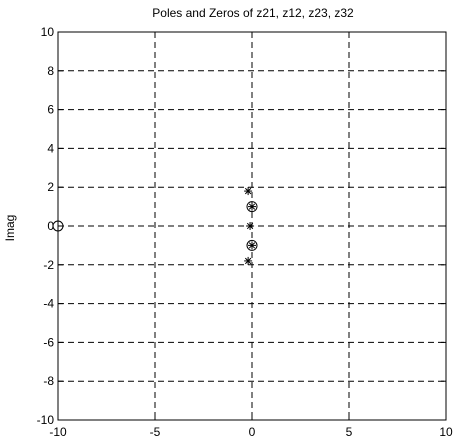 The width and height of the screenshot is (454, 443). What do you see at coordinates (48, 342) in the screenshot?
I see `y-tick-label: -6` at bounding box center [48, 342].